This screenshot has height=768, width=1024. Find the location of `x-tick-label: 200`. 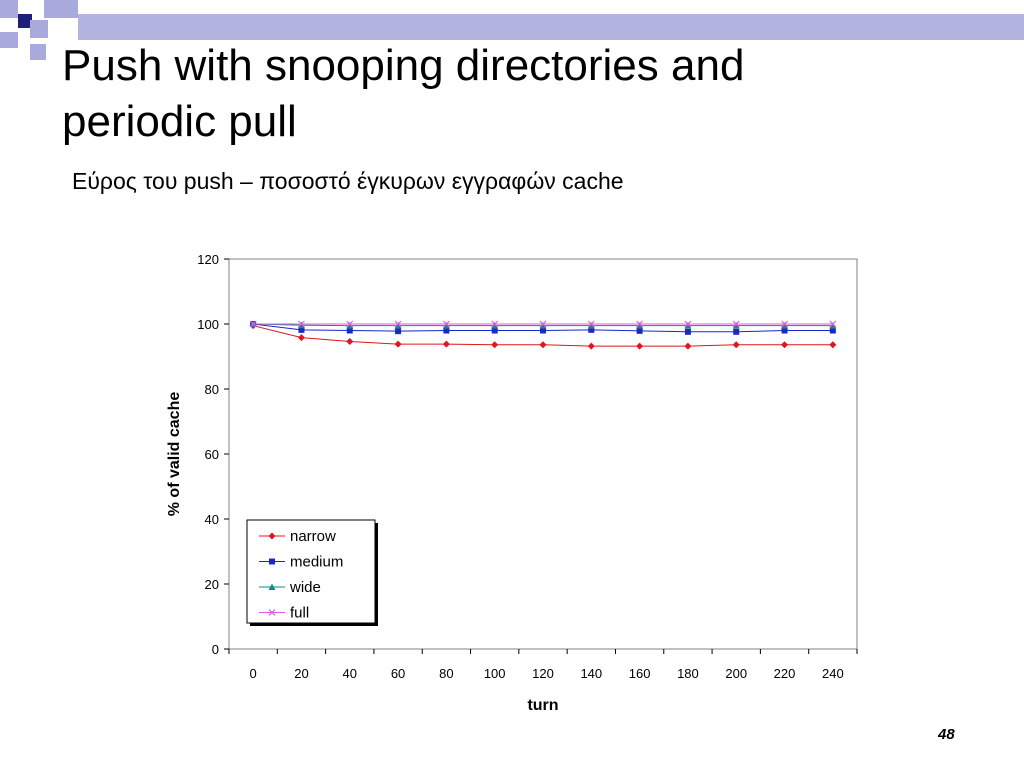

x-tick-label: 200 is located at coordinates (736, 673).